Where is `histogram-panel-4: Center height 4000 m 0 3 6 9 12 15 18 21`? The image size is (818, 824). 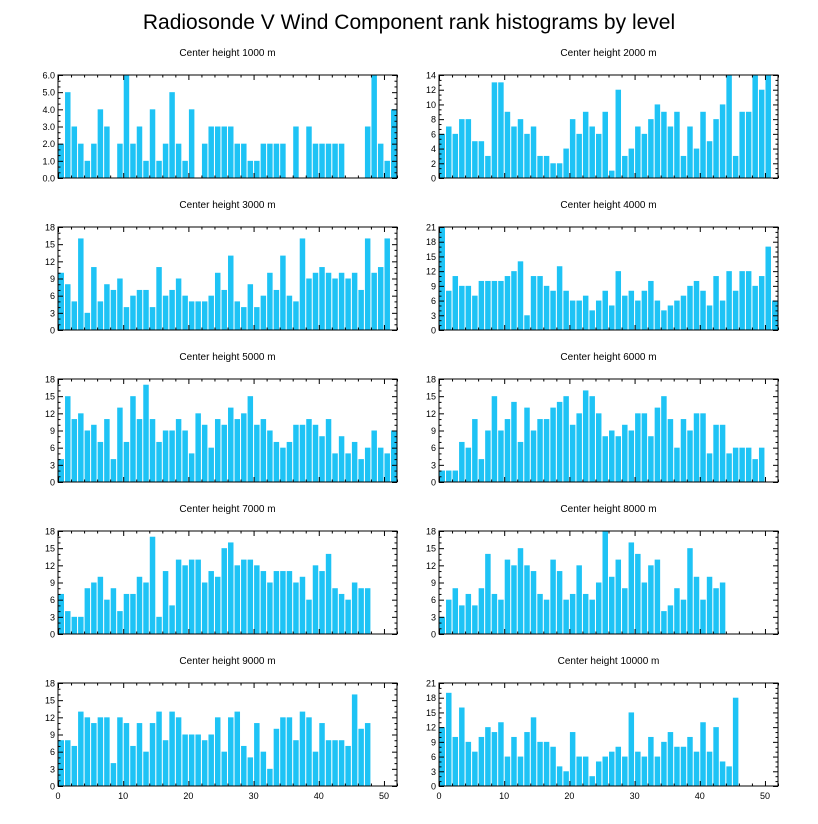 histogram-panel-4: Center height 4000 m 0 3 6 9 12 15 18 21 is located at coordinates (602, 268).